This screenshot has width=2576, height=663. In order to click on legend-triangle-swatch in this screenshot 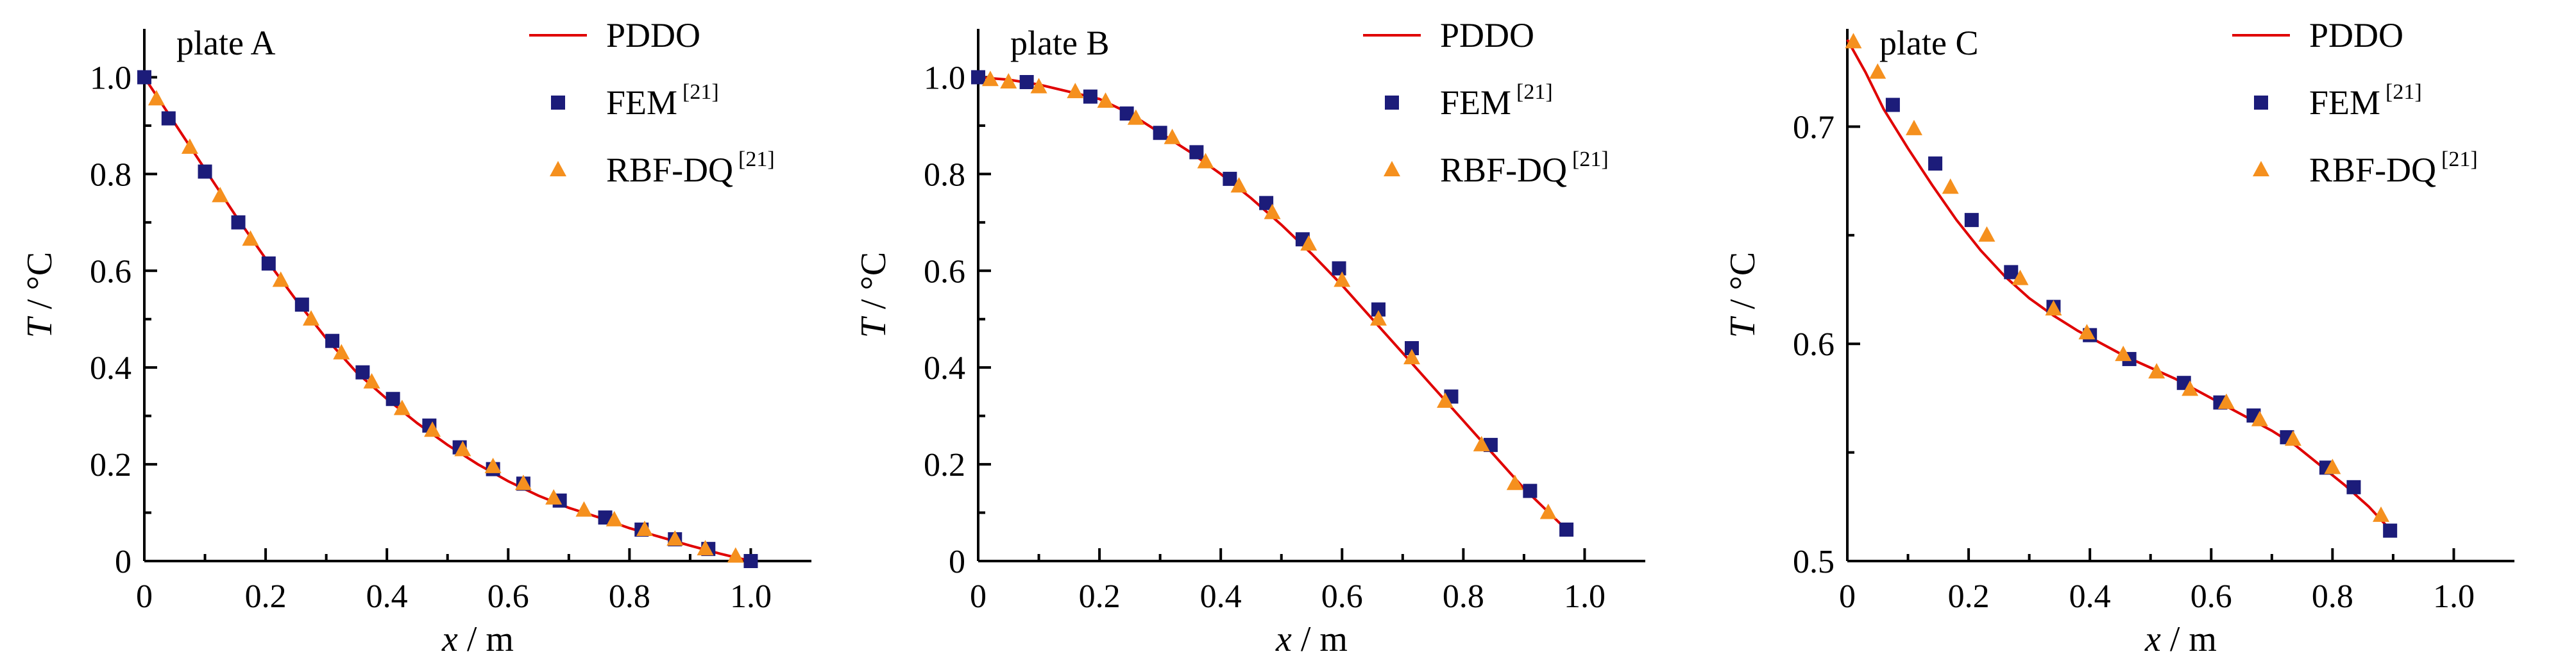, I will do `click(1392, 168)`.